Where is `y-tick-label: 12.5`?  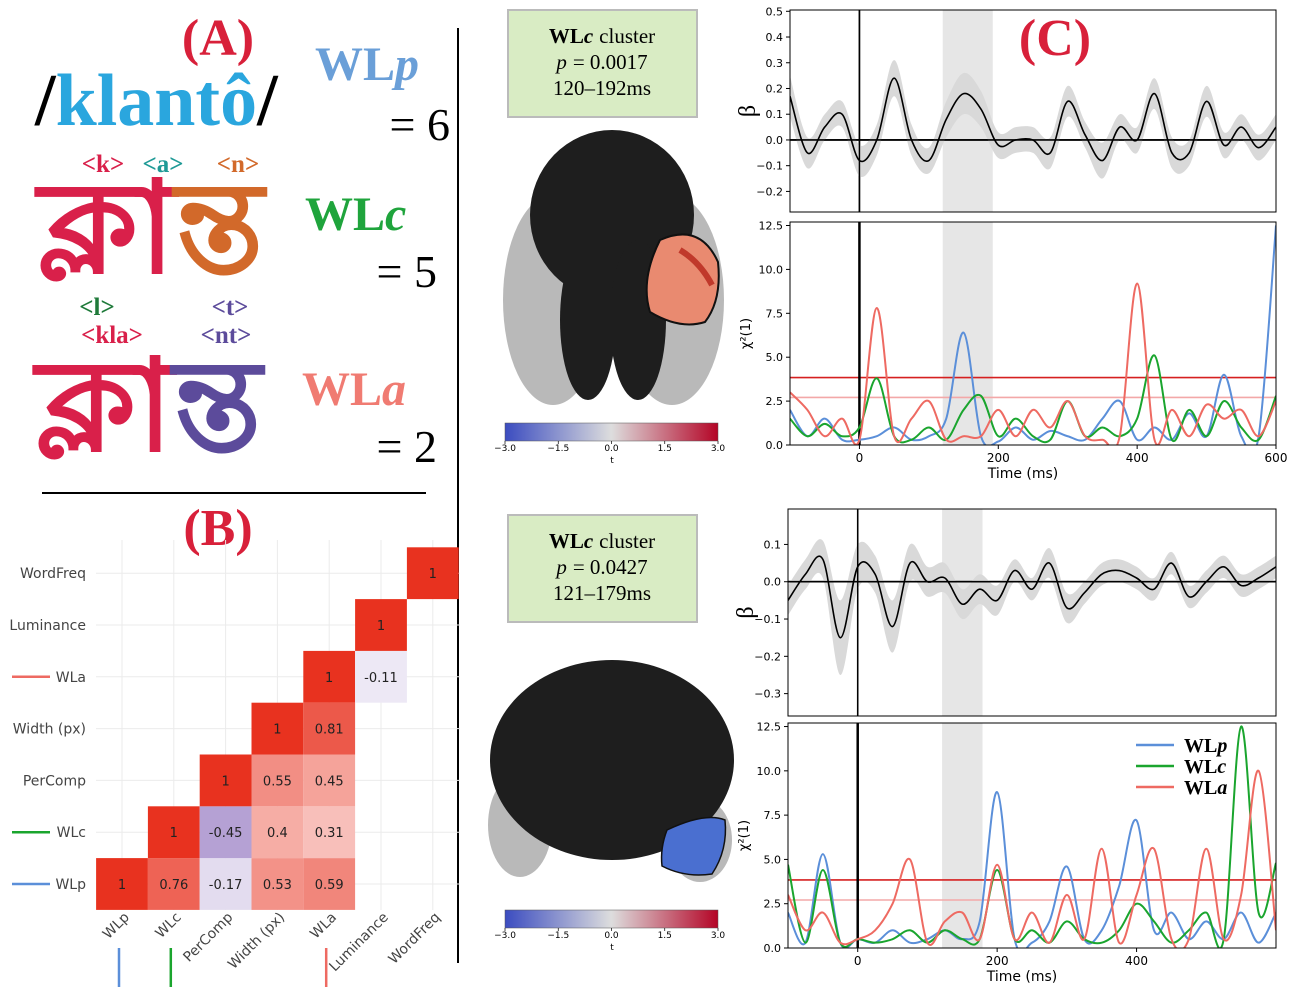 y-tick-label: 12.5 is located at coordinates (771, 226).